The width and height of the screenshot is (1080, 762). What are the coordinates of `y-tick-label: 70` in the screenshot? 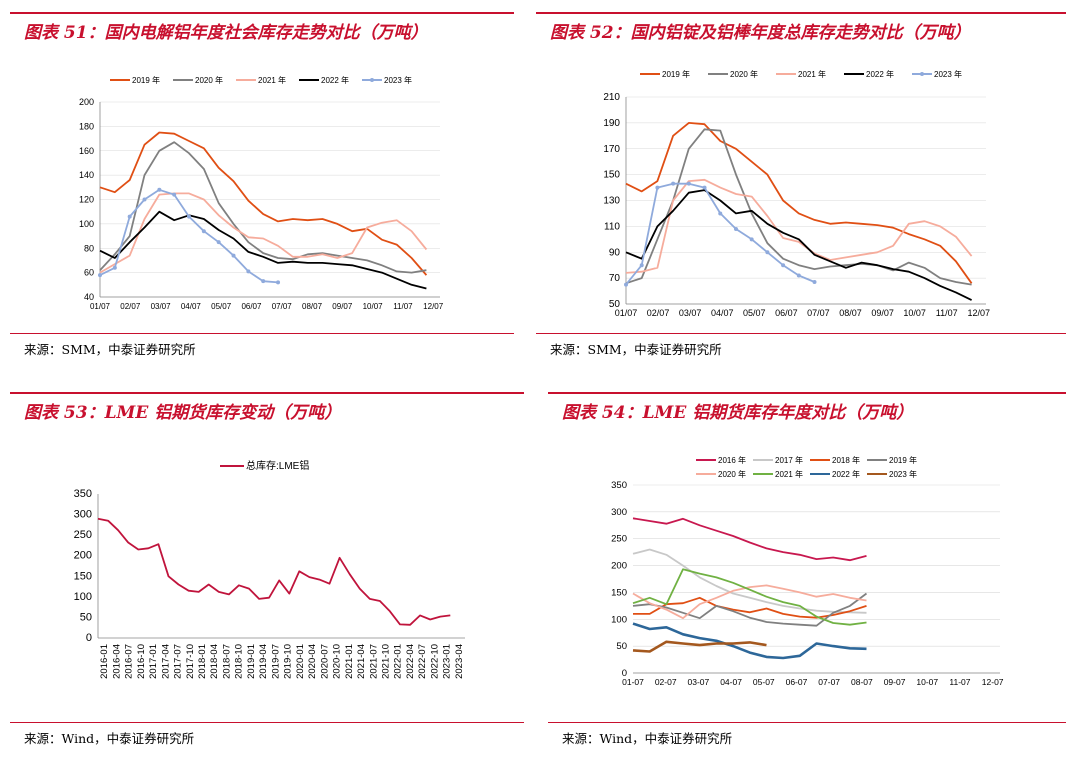 It's located at (615, 278).